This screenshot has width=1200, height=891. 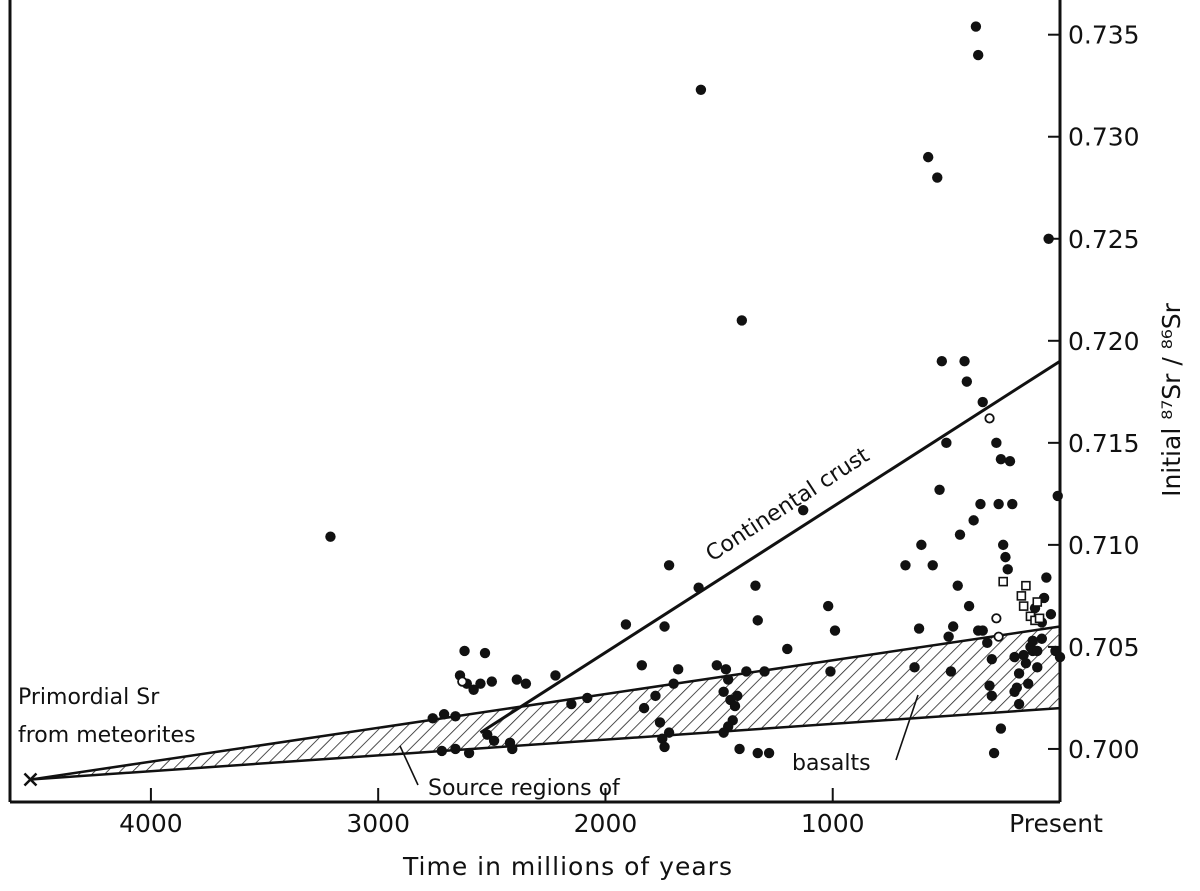 I want to click on y-tick-label: 0.710, so click(x=1104, y=545).